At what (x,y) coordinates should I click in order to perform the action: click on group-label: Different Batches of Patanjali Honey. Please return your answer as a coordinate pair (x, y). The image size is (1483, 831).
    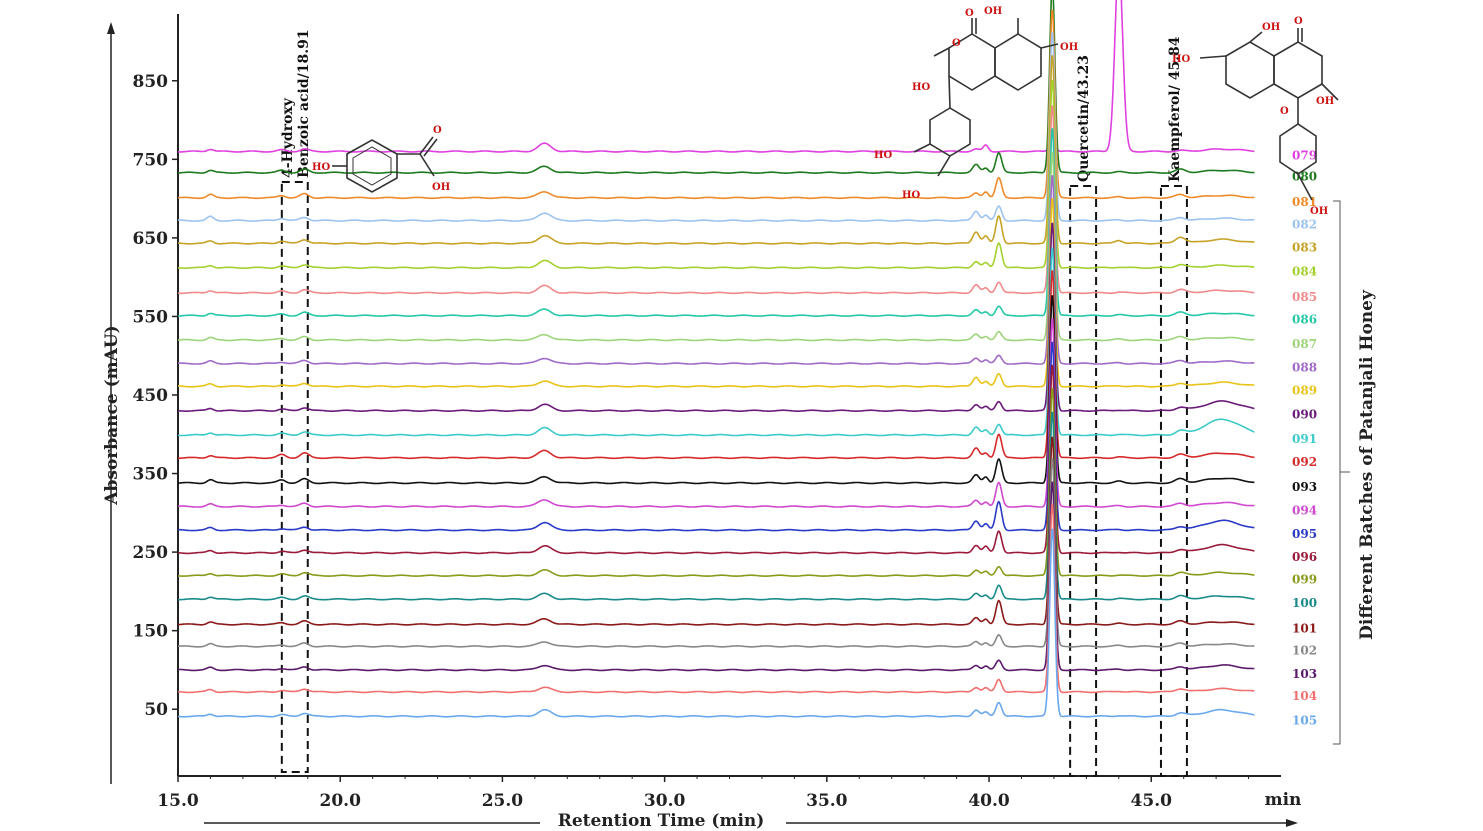
    Looking at the image, I should click on (1367, 464).